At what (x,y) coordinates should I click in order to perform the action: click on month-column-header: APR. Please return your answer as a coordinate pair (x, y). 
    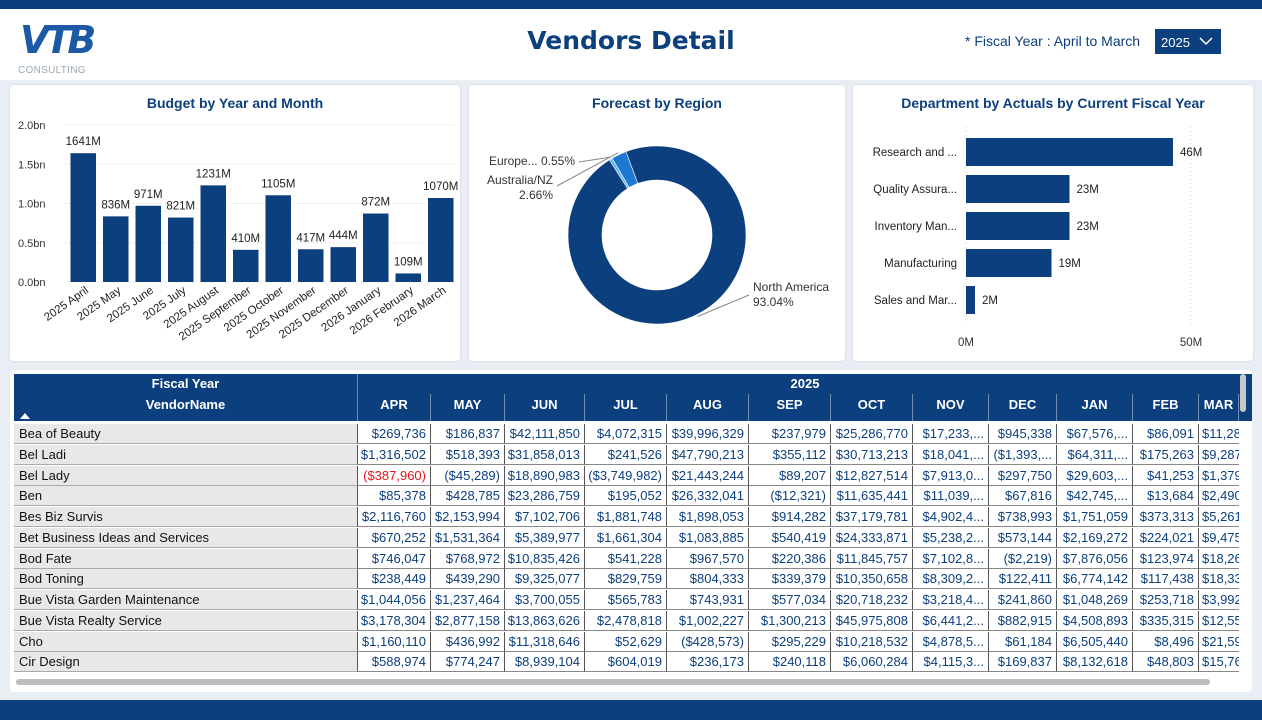
    Looking at the image, I should click on (394, 407).